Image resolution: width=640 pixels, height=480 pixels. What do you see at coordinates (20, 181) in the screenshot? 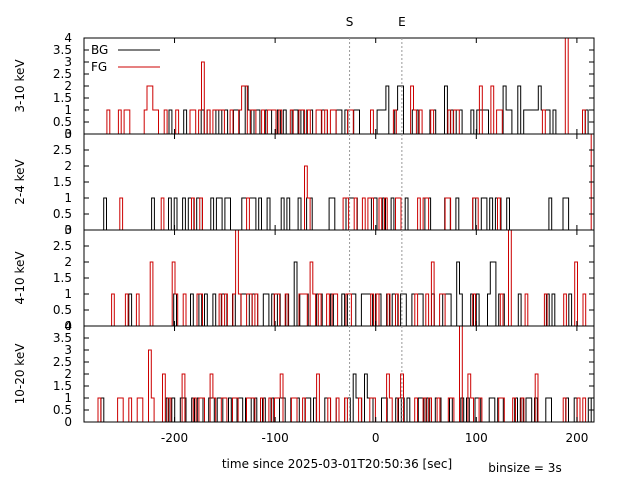
I see `y-axis-label: 2-4 keV` at bounding box center [20, 181].